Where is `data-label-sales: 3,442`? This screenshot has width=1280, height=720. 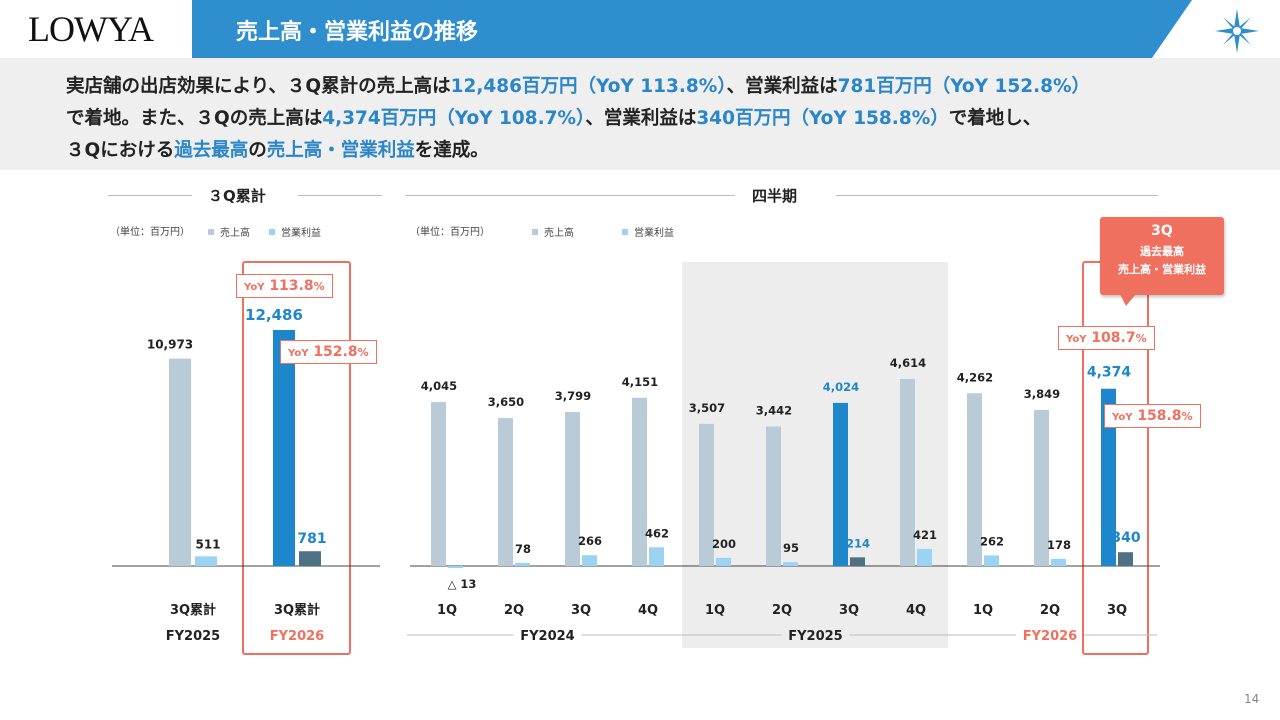
data-label-sales: 3,442 is located at coordinates (774, 410).